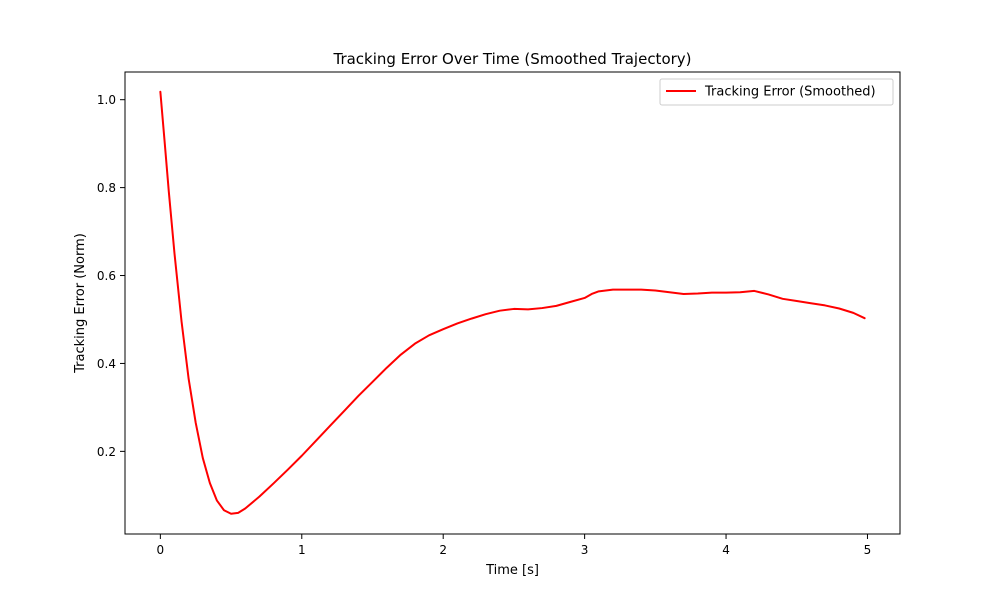 This screenshot has width=1000, height=604. I want to click on y-axis: 0.2 0.4 0.6 0.8 1.0, so click(111, 276).